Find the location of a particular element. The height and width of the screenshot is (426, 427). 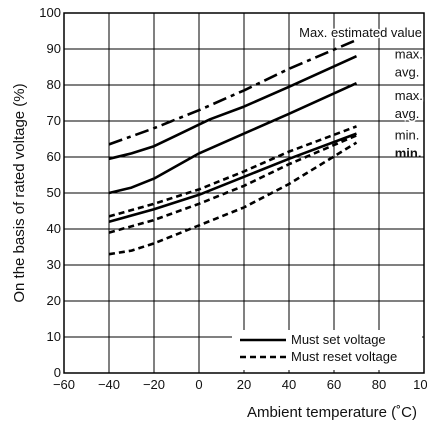

y-tick-label: 10 is located at coordinates (54, 336).